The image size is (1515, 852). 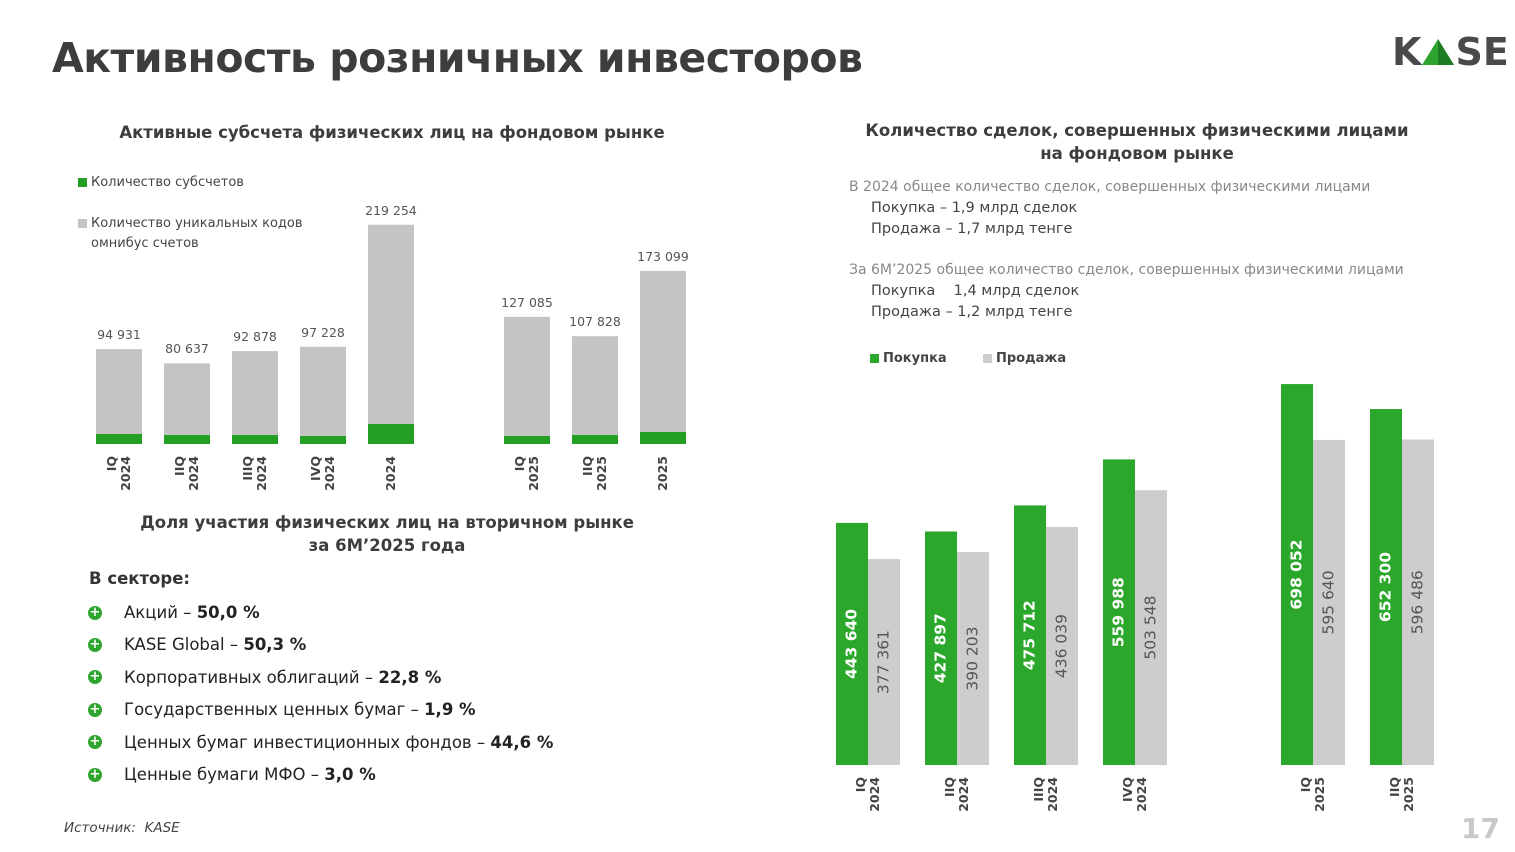 I want to click on item-label: Акций –, so click(x=158, y=612).